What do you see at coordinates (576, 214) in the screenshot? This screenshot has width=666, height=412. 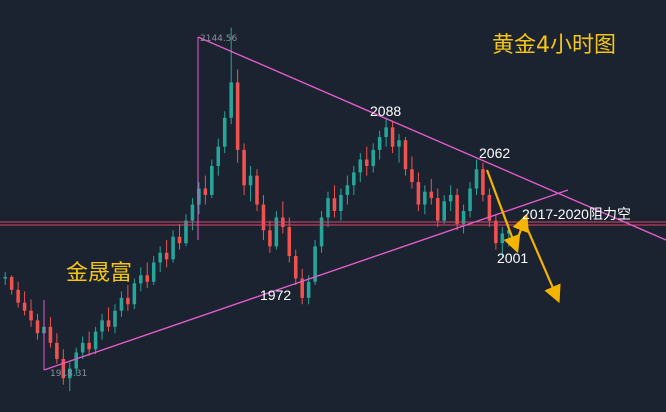 I see `annotation-resistance: 2017-2020阻力空` at bounding box center [576, 214].